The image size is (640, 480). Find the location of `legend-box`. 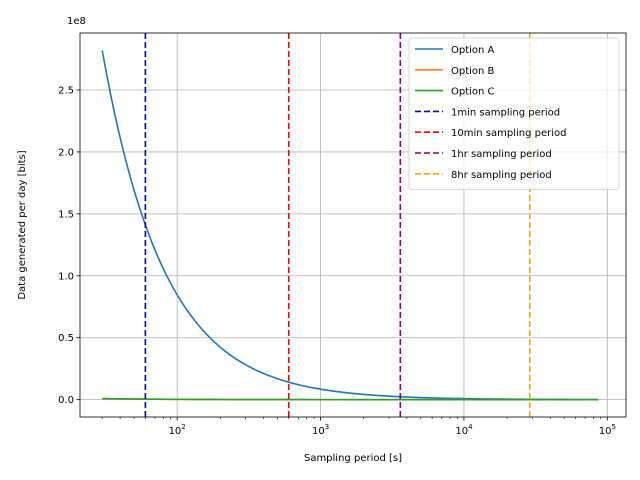

legend-box is located at coordinates (514, 114).